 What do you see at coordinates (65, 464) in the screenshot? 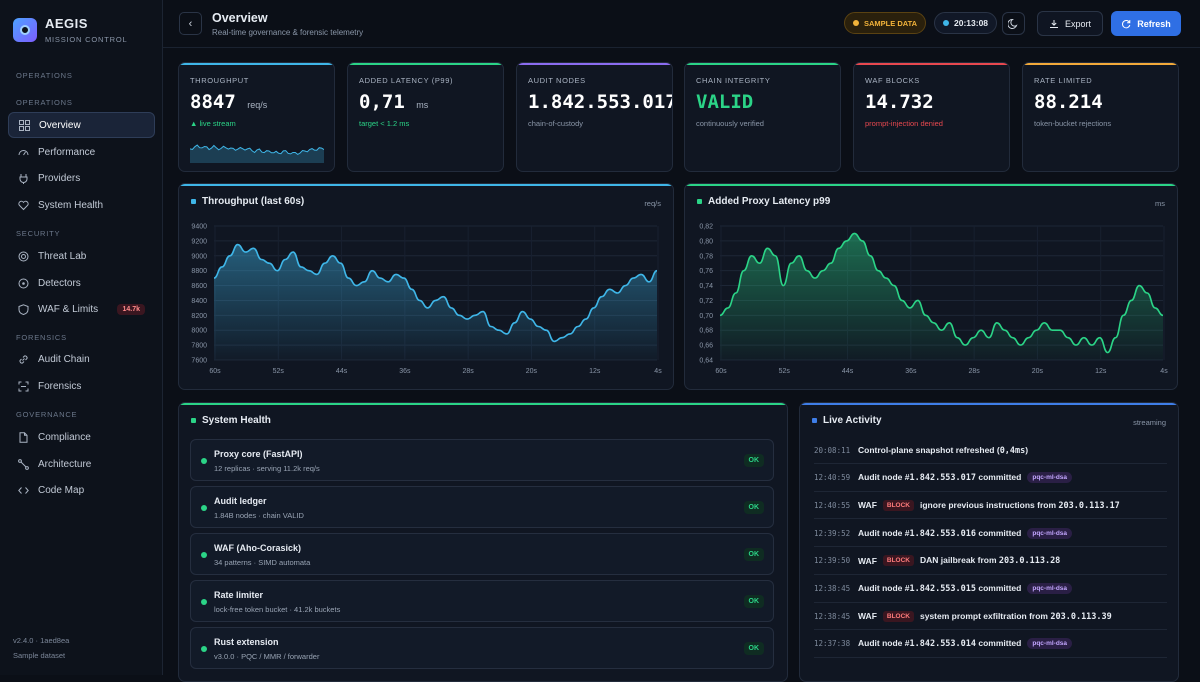
I see `sidebar-item-label: Architecture` at bounding box center [65, 464].